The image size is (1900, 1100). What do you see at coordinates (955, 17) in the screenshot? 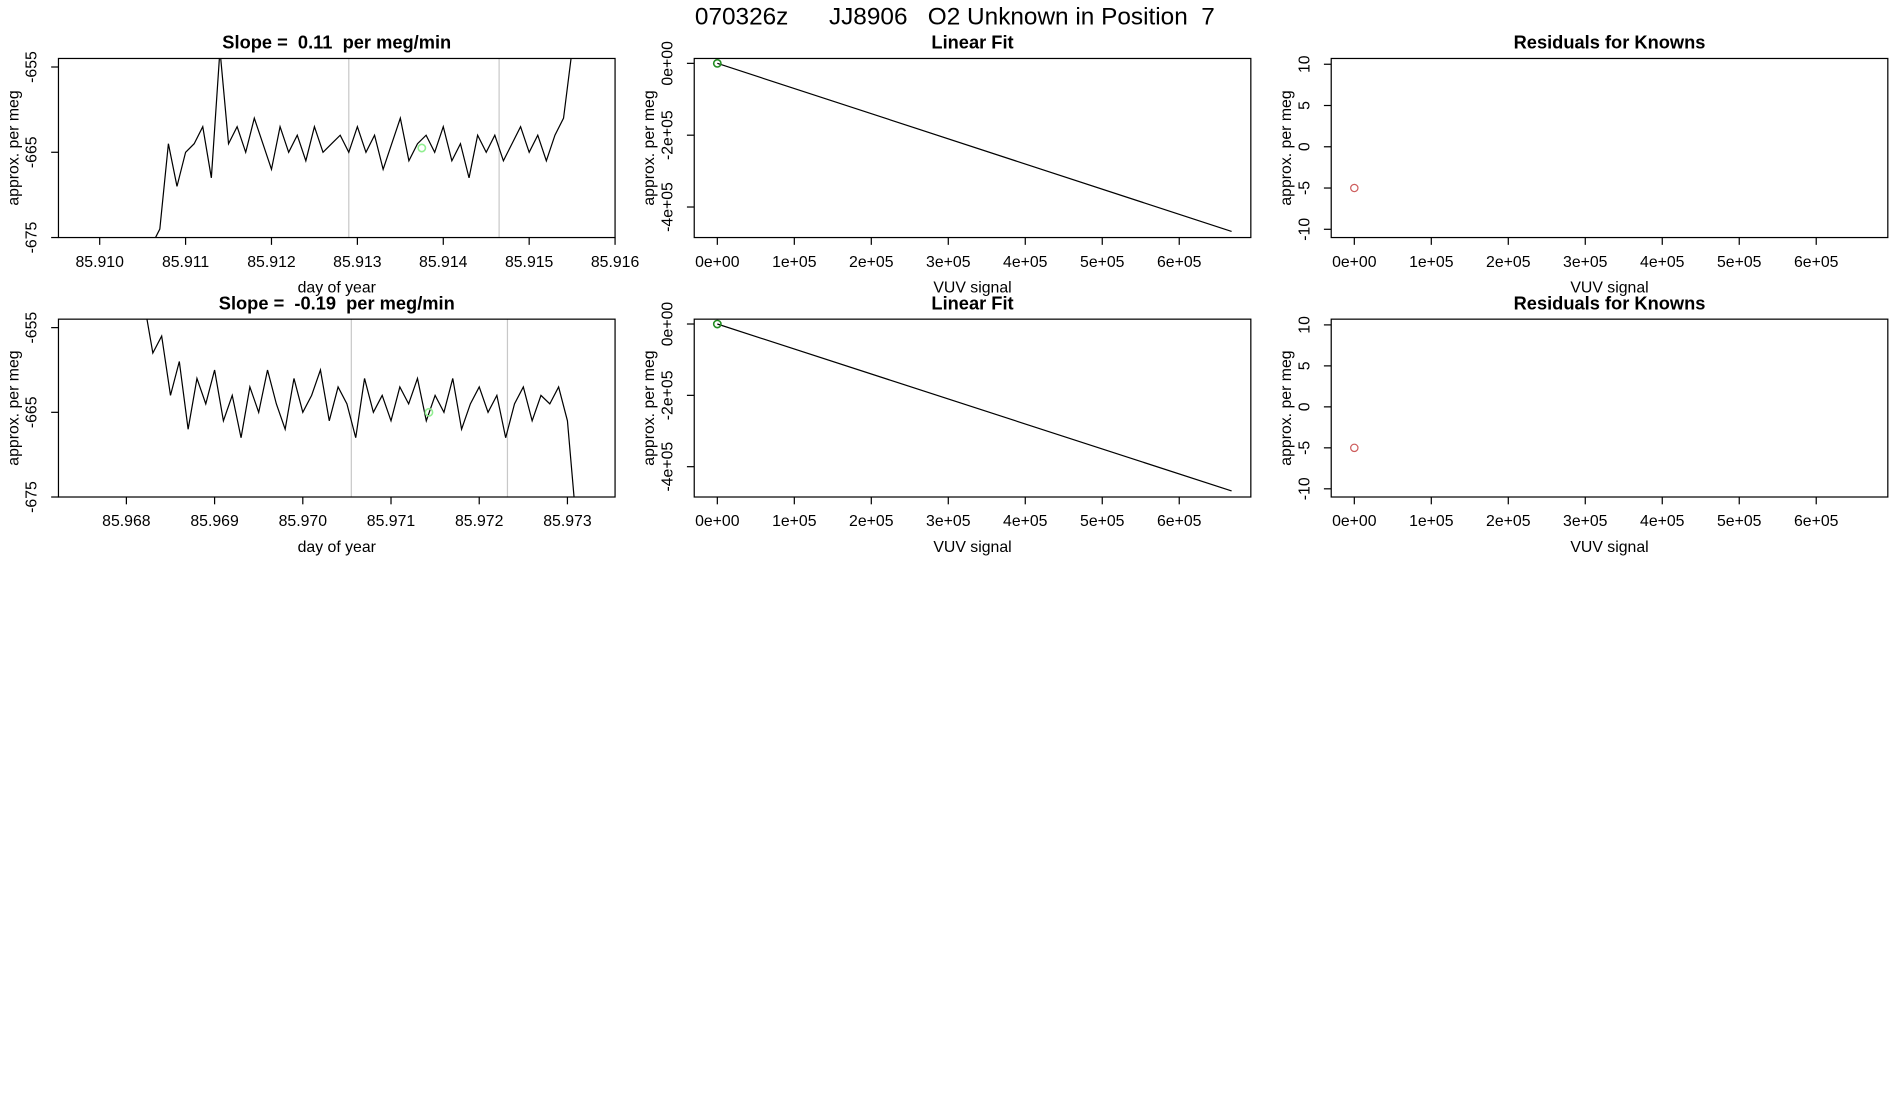
I see `figure-title: 070326z JJ8906 O2 Unknown in Position 7` at bounding box center [955, 17].